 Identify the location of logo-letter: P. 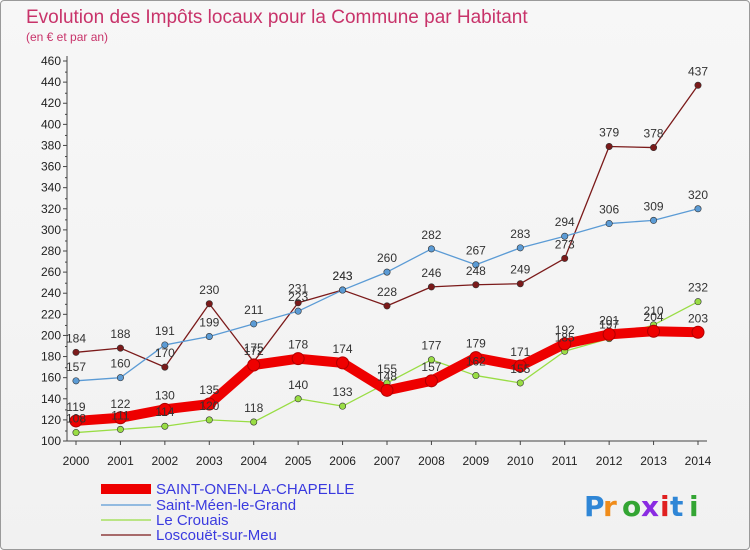
(594, 506).